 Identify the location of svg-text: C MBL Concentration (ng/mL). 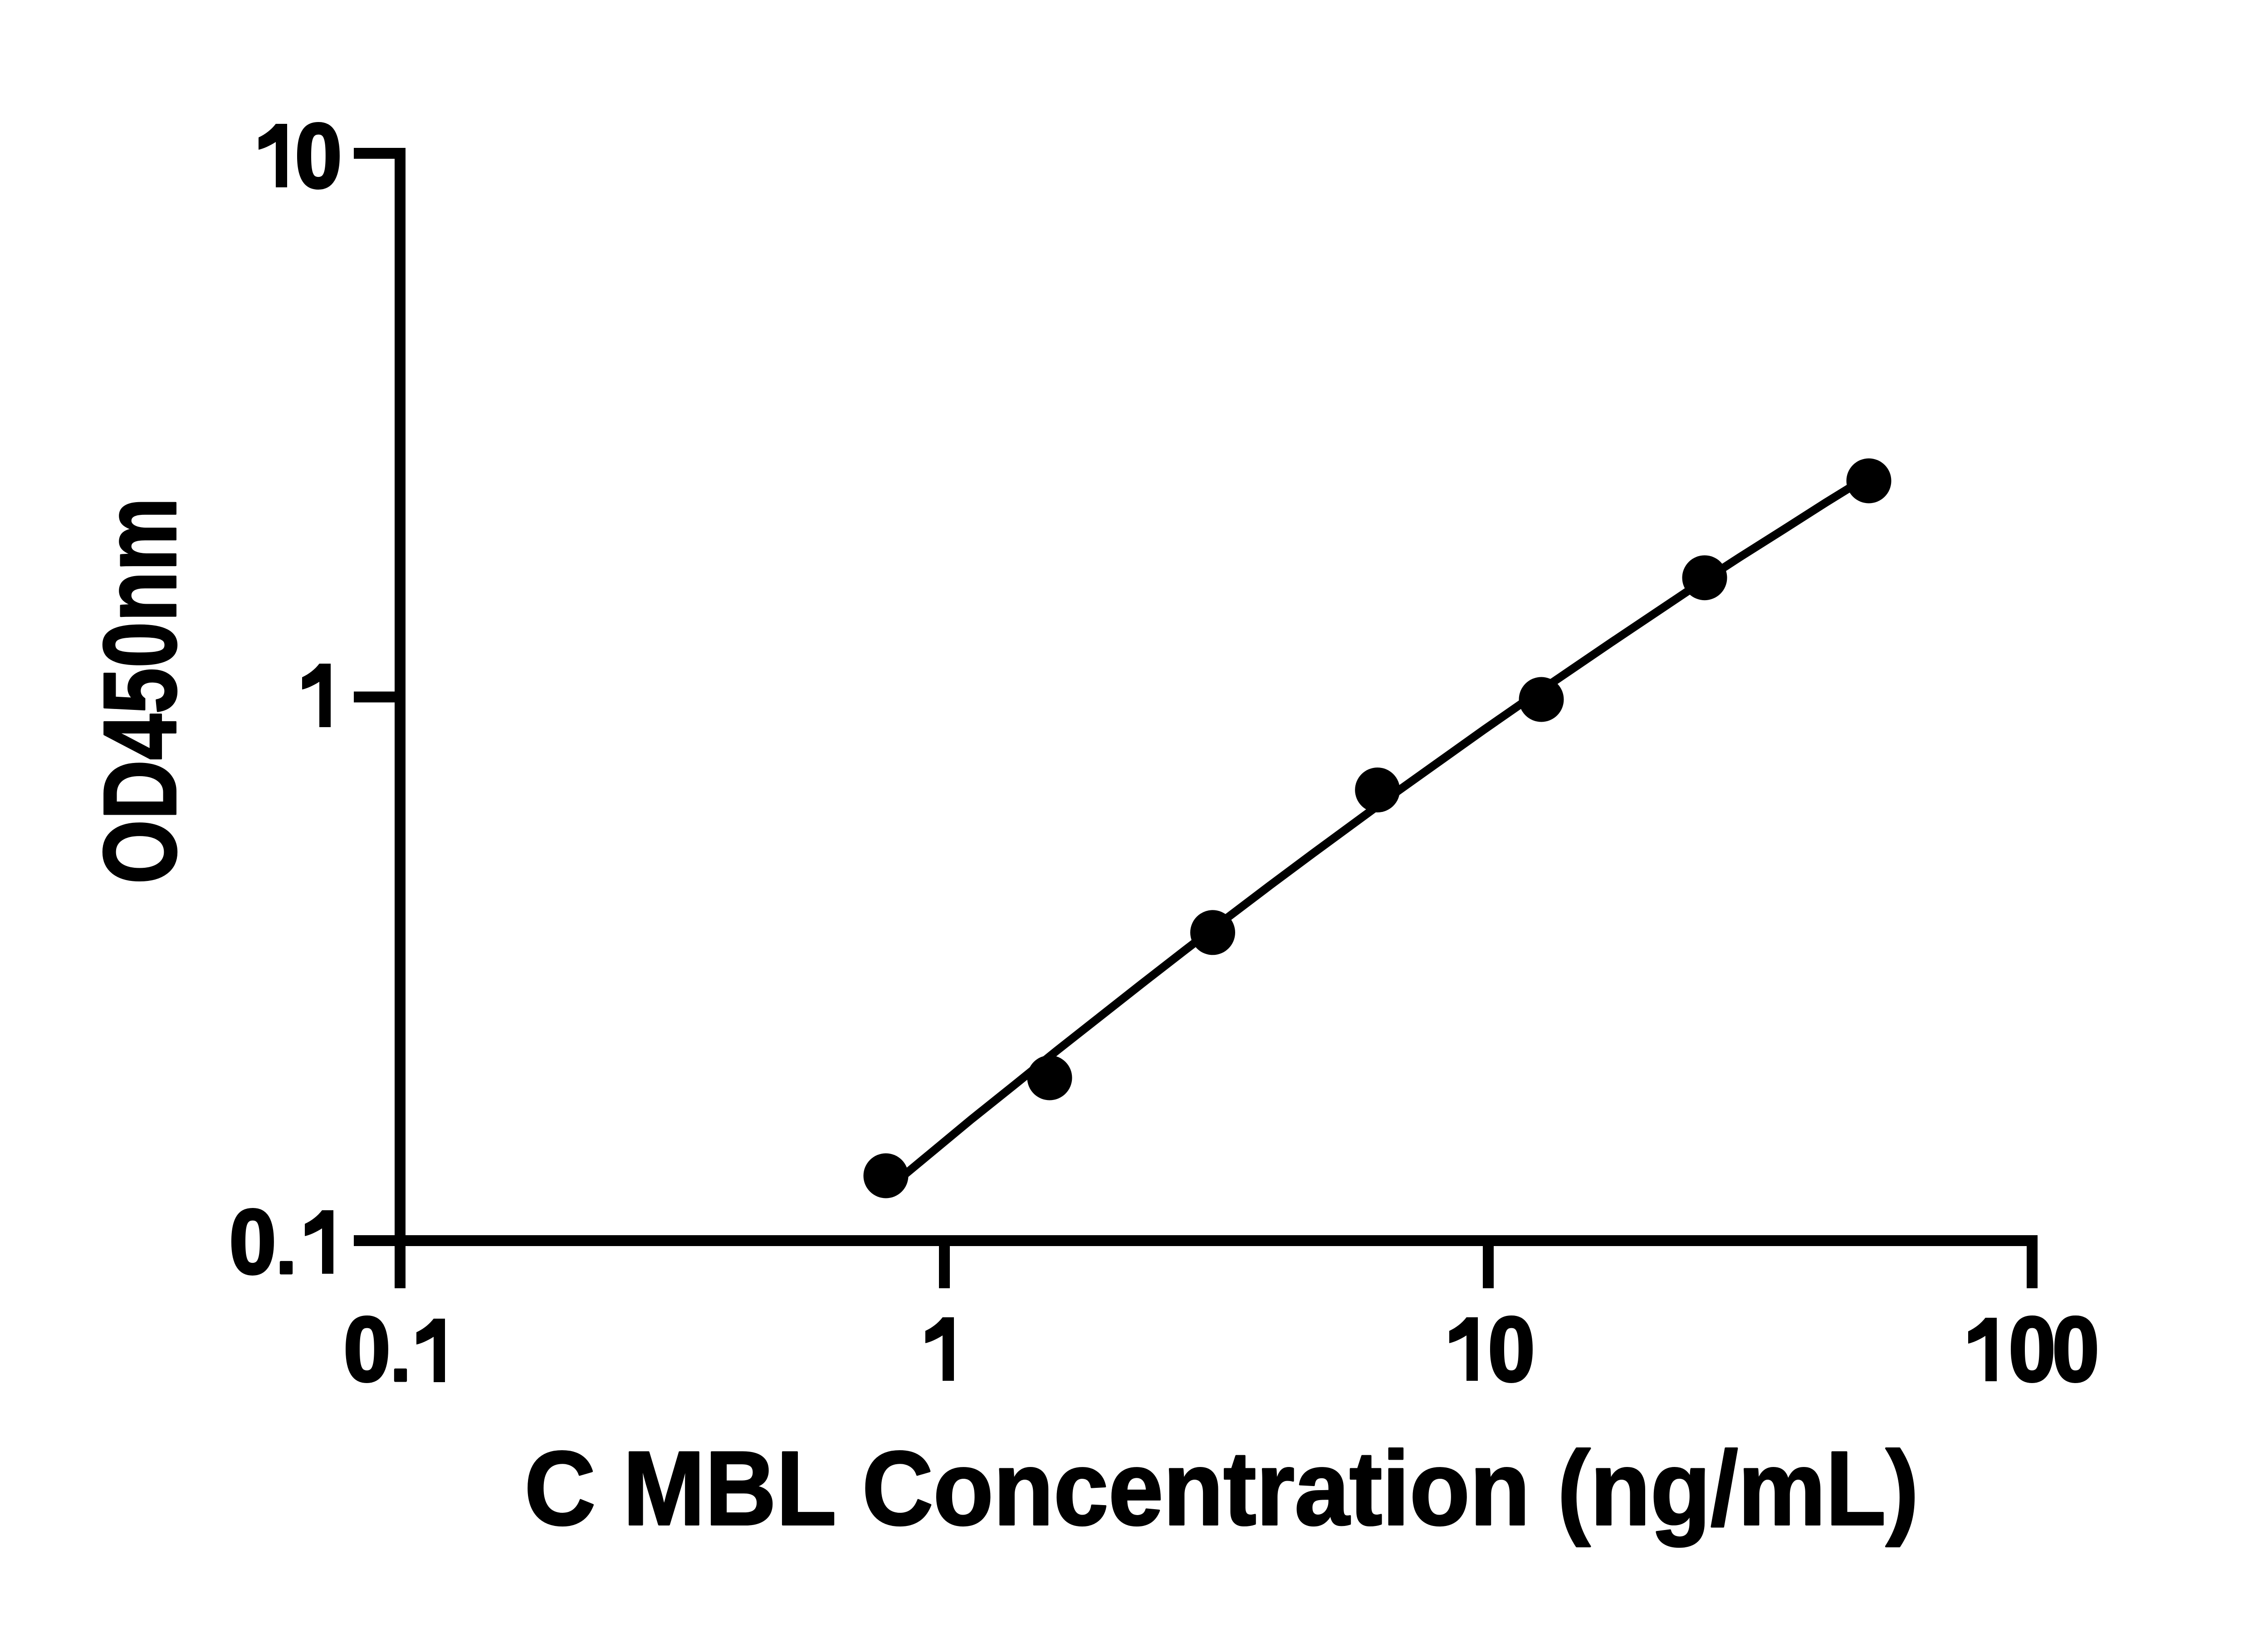
(1222, 1488).